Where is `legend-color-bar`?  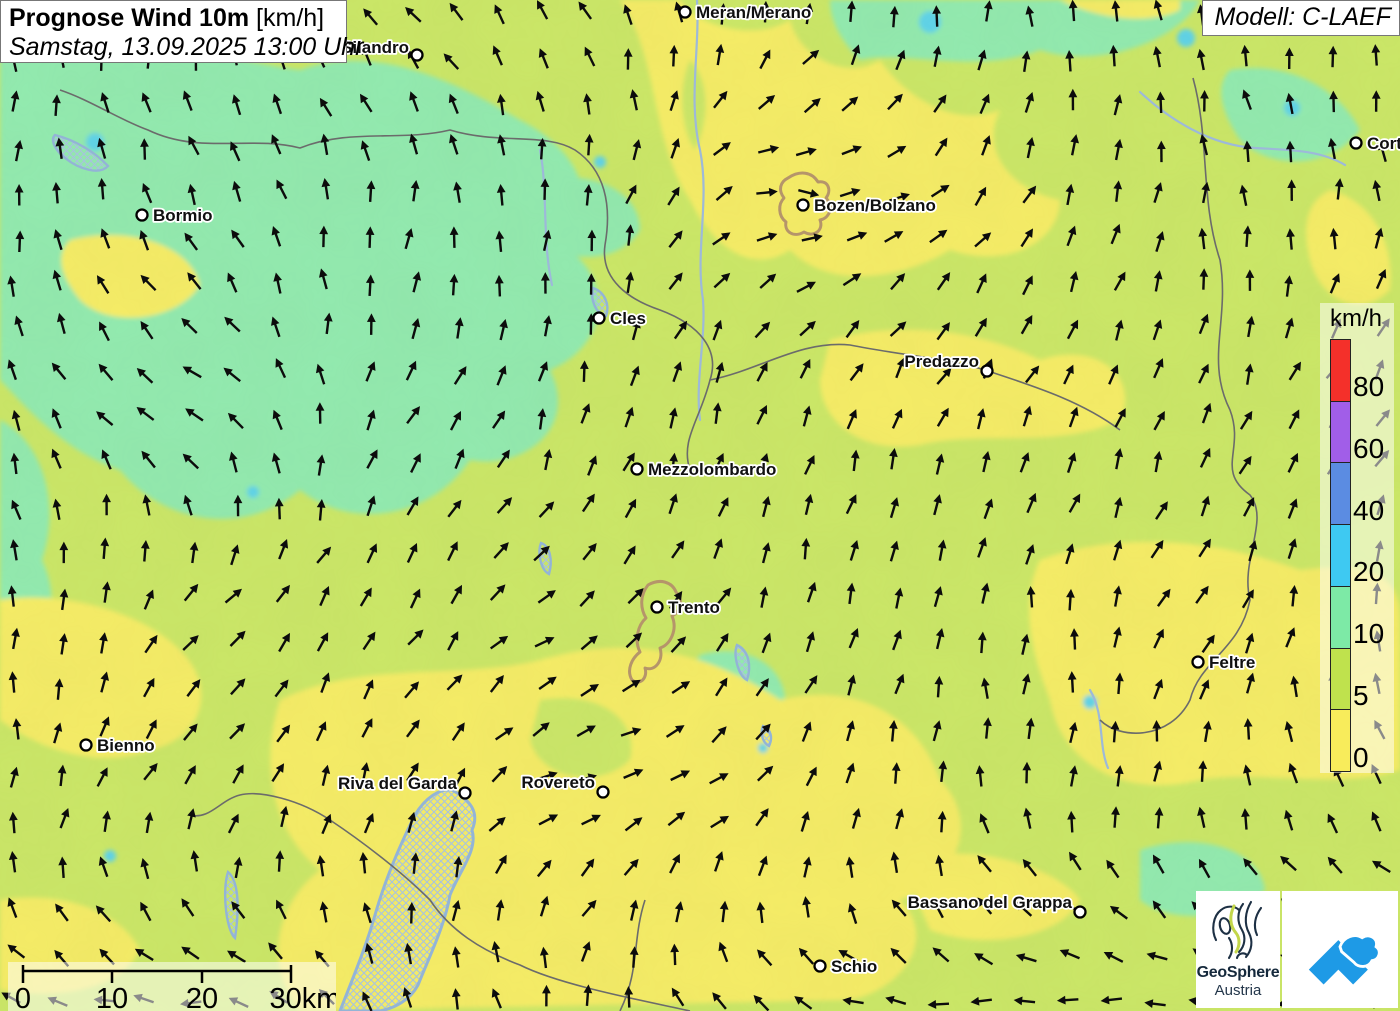
legend-color-bar is located at coordinates (1340, 555).